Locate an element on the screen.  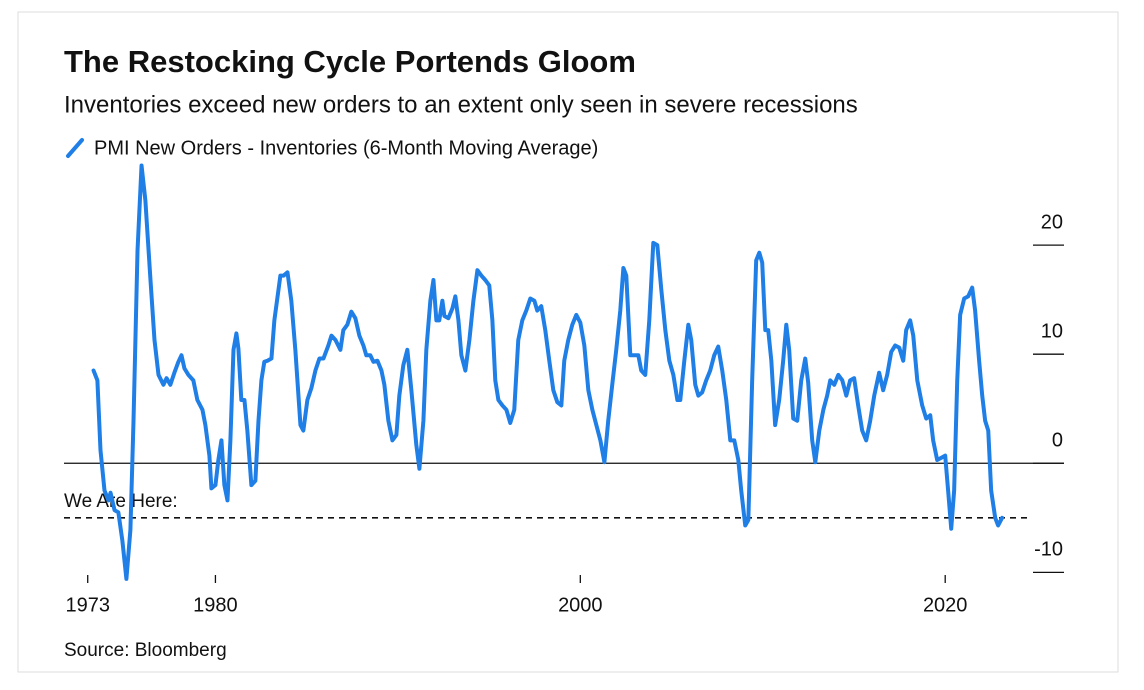
y-tick-label: 0 is located at coordinates (1057, 441).